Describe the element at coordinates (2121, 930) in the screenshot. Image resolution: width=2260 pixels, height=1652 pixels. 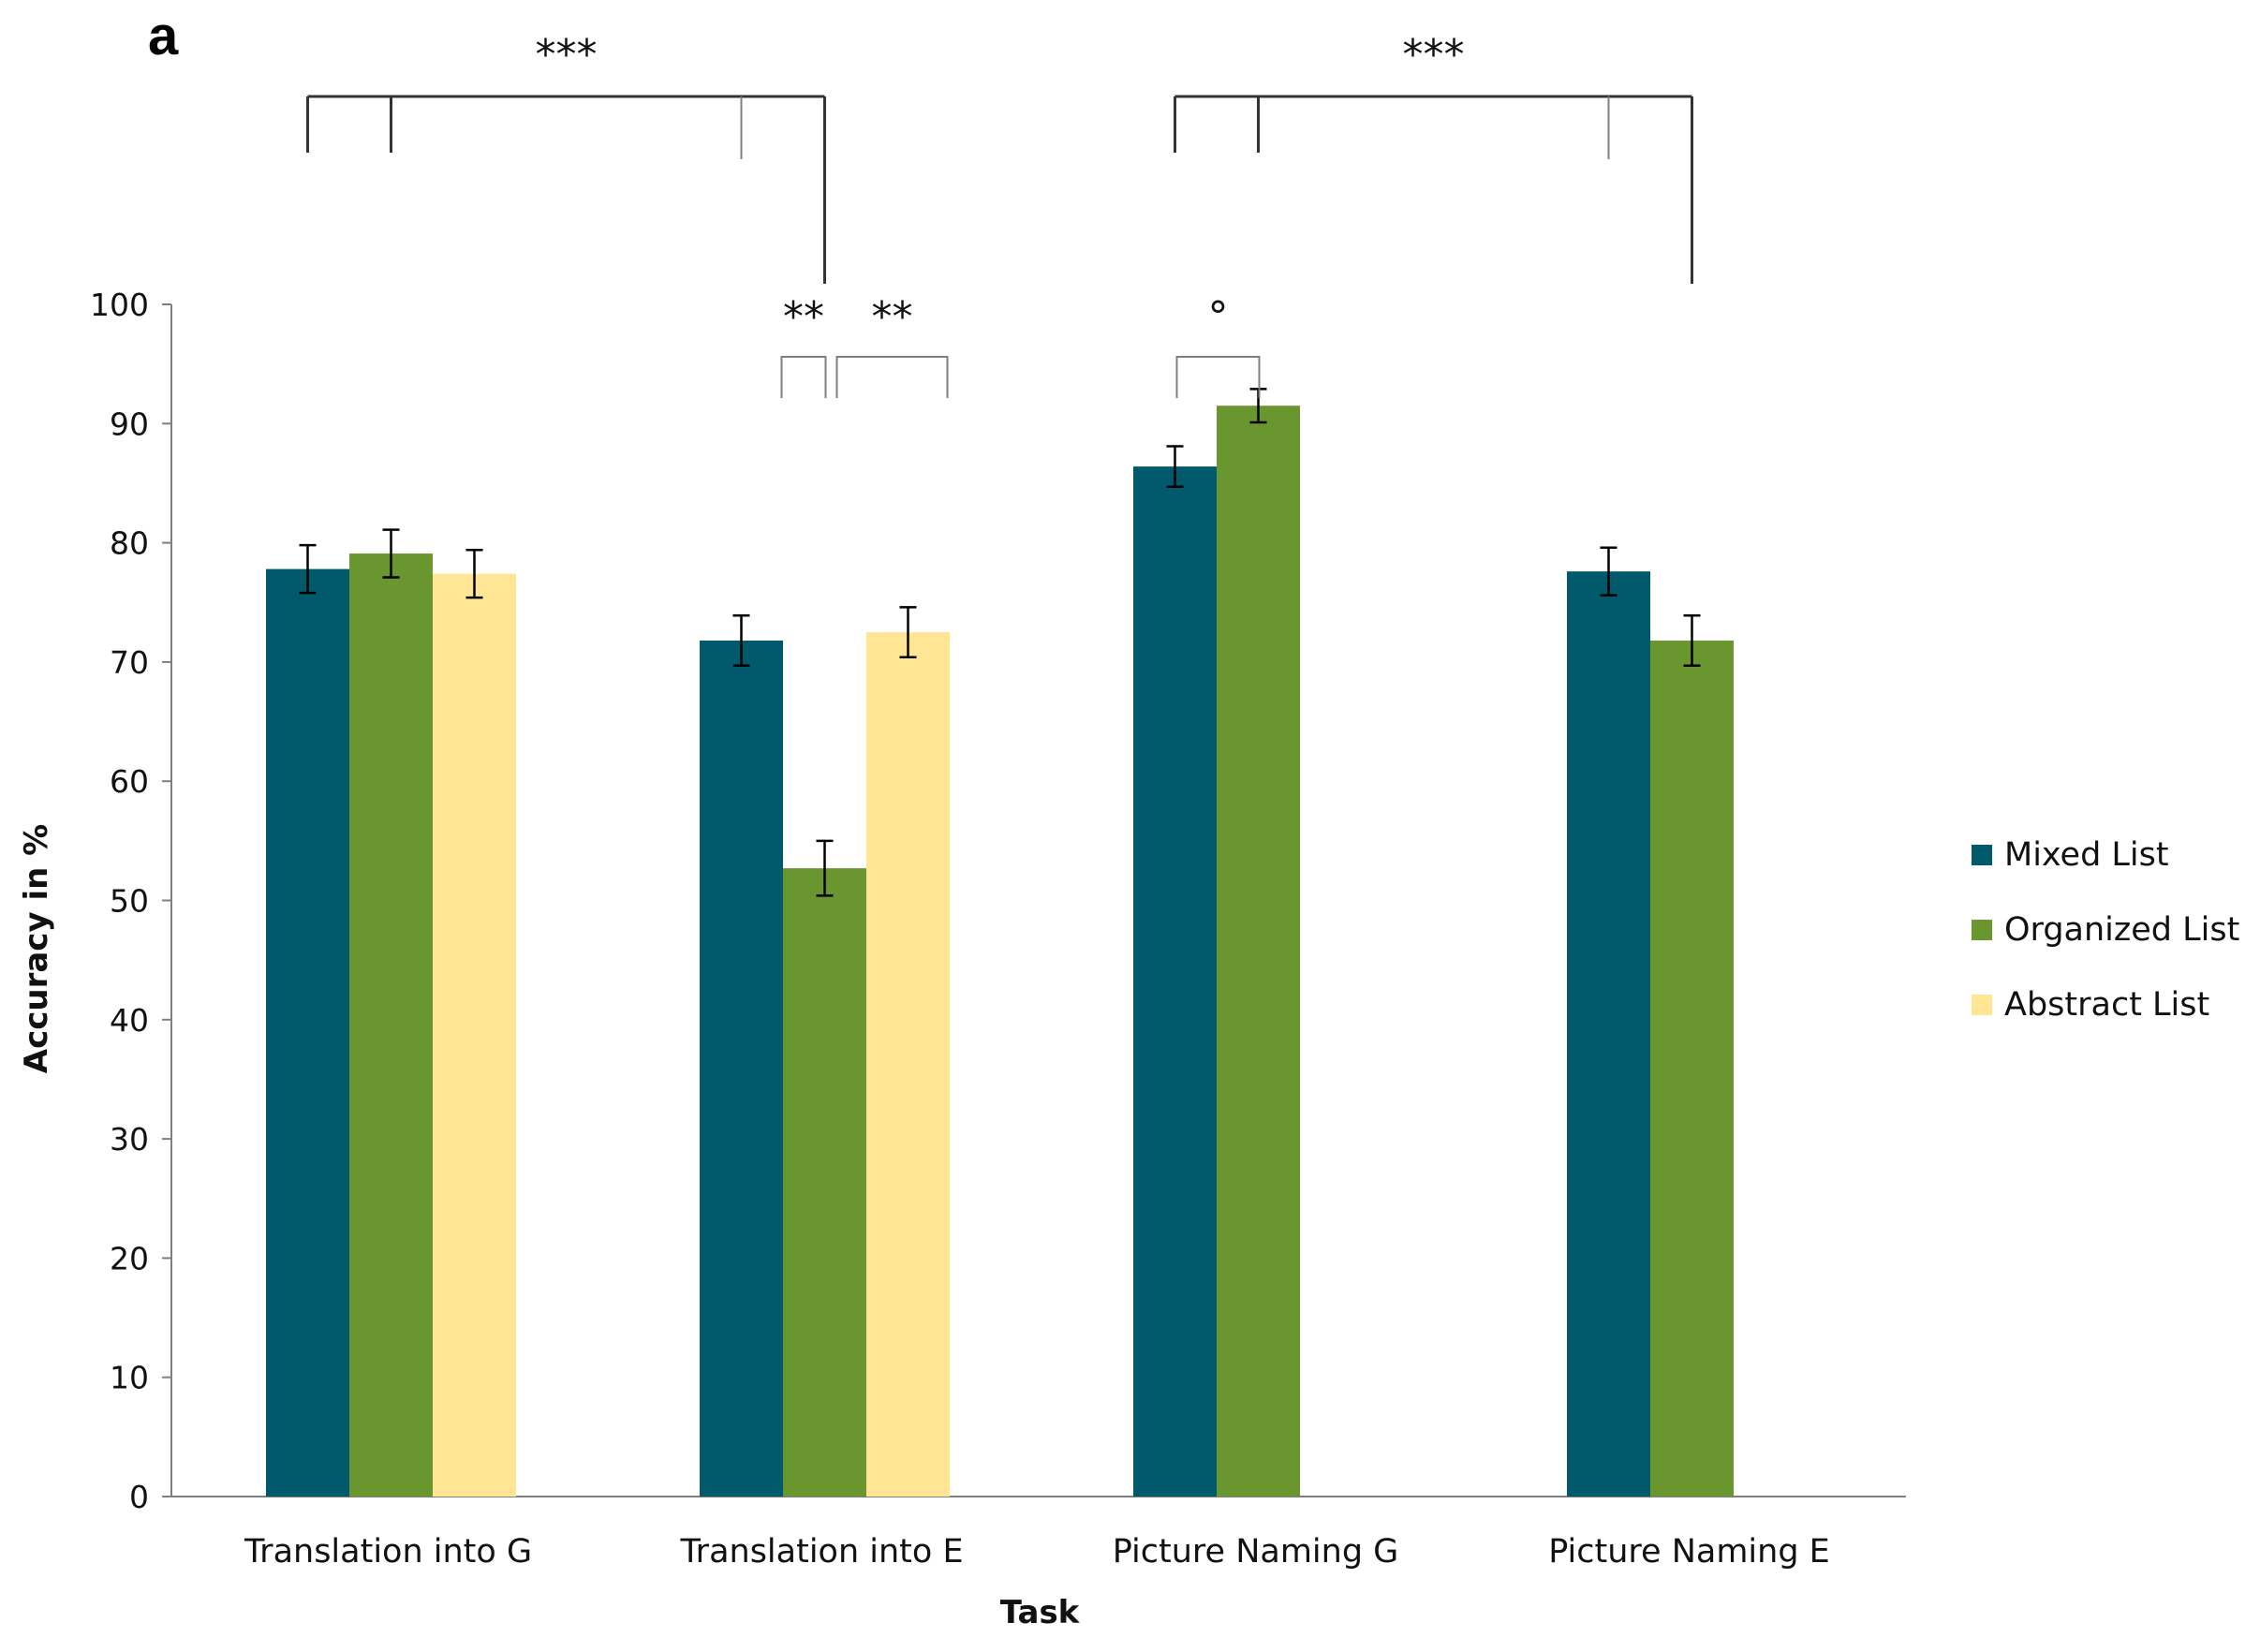
I see `legend-label: Organized List` at that location.